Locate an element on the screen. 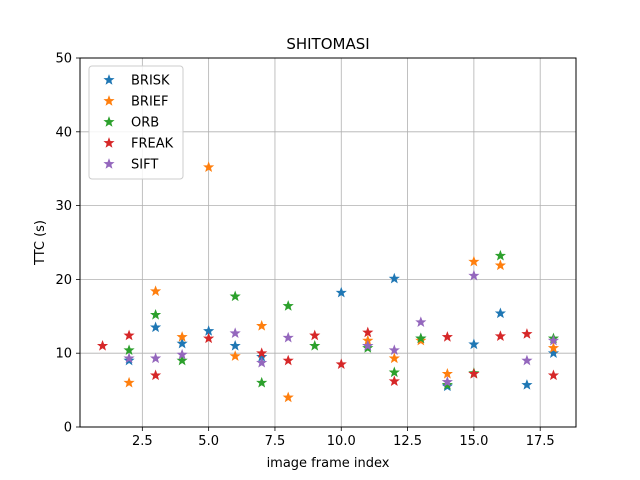  legend-label: FREAK is located at coordinates (152, 144).